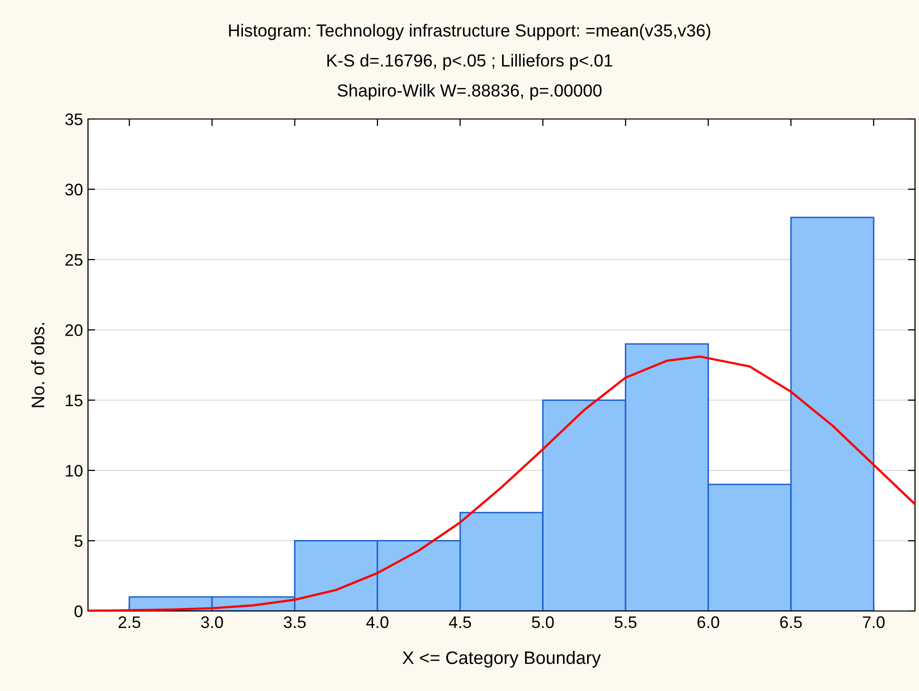 The width and height of the screenshot is (919, 691). I want to click on x-tick-label: 3.5, so click(295, 622).